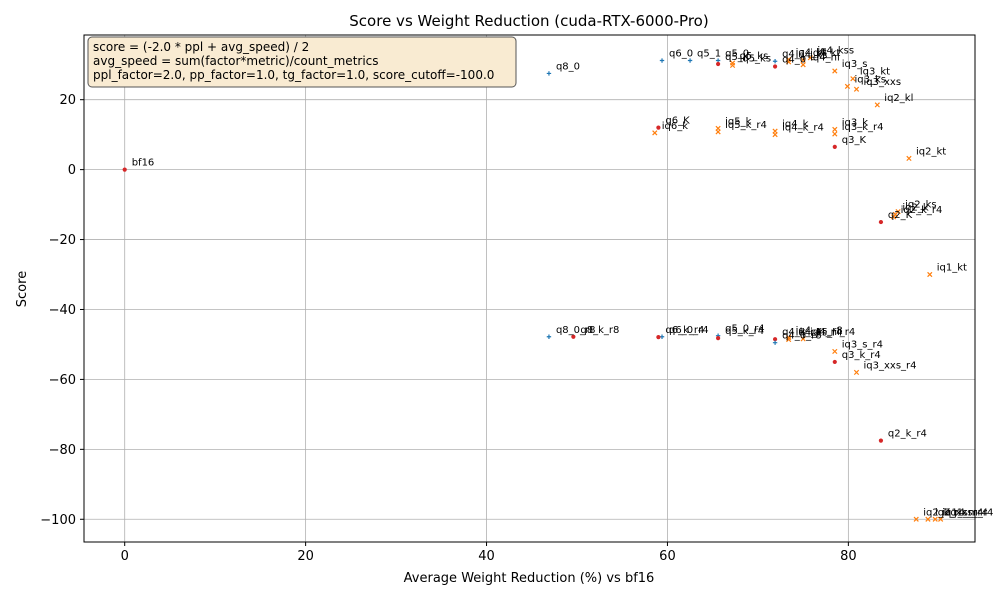  What do you see at coordinates (576, 330) in the screenshot?
I see `point-label: q8_0_r8` at bounding box center [576, 330].